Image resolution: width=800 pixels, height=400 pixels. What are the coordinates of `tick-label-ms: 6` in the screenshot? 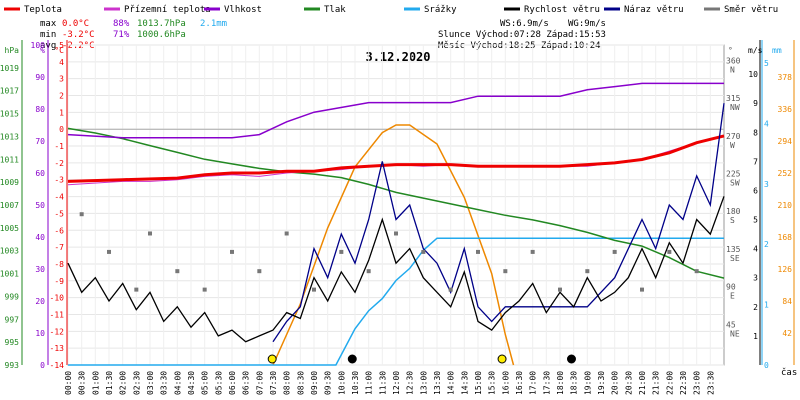 It's located at (755, 190).